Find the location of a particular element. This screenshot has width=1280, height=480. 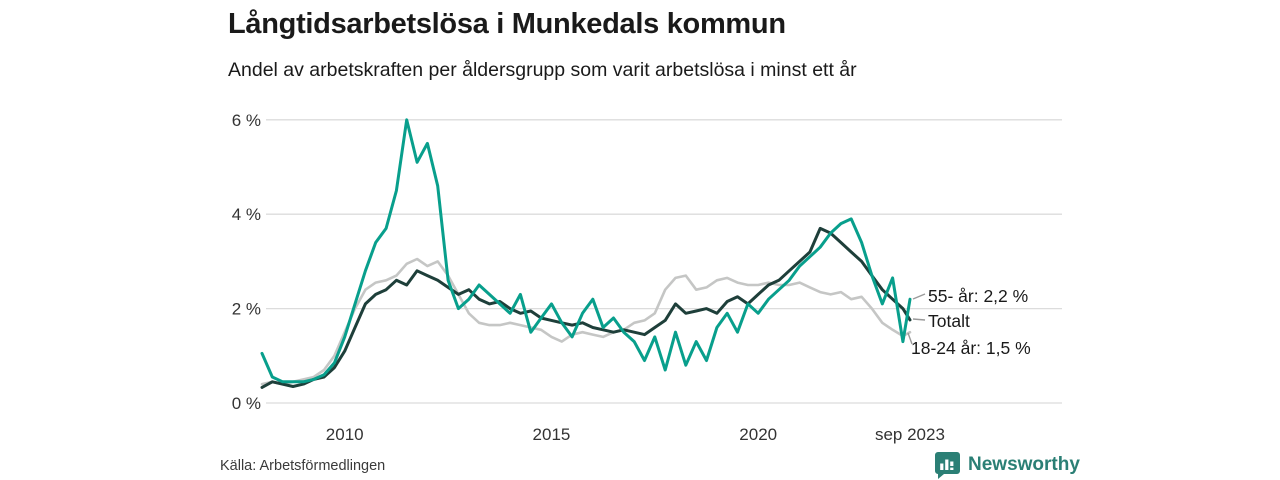

source-note: Källa: Arbetsförmedlingen is located at coordinates (303, 466).